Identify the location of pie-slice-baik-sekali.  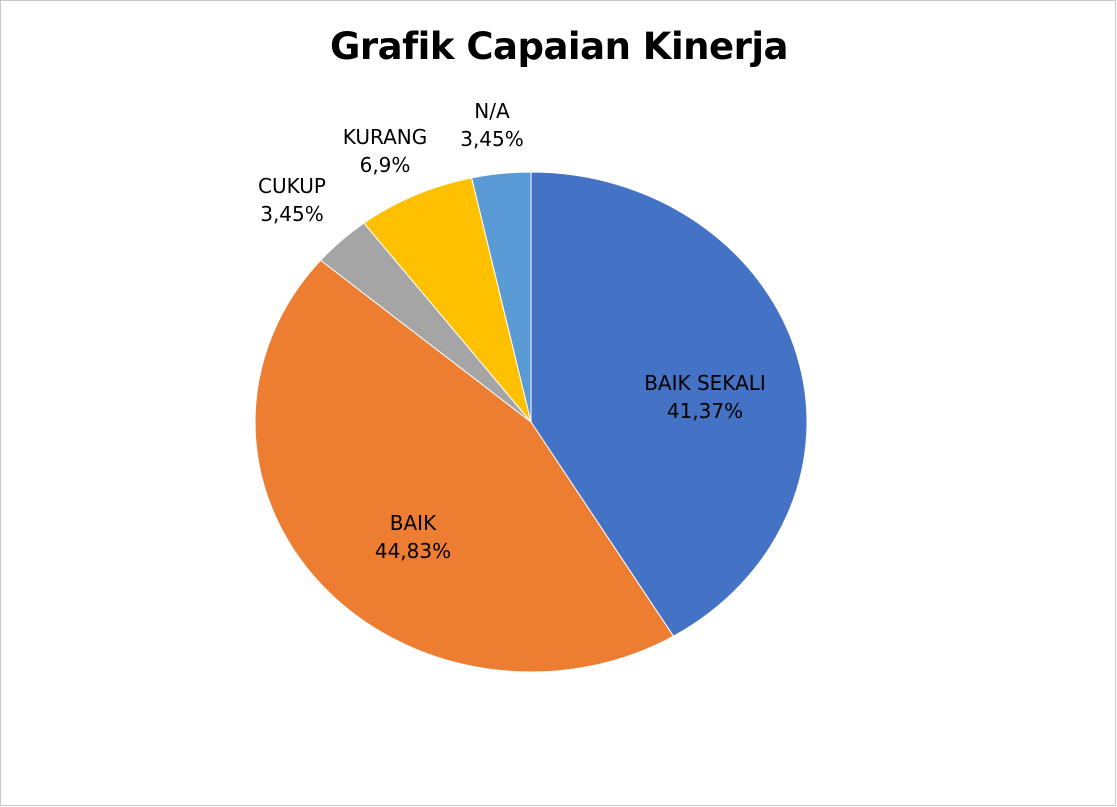
(669, 404).